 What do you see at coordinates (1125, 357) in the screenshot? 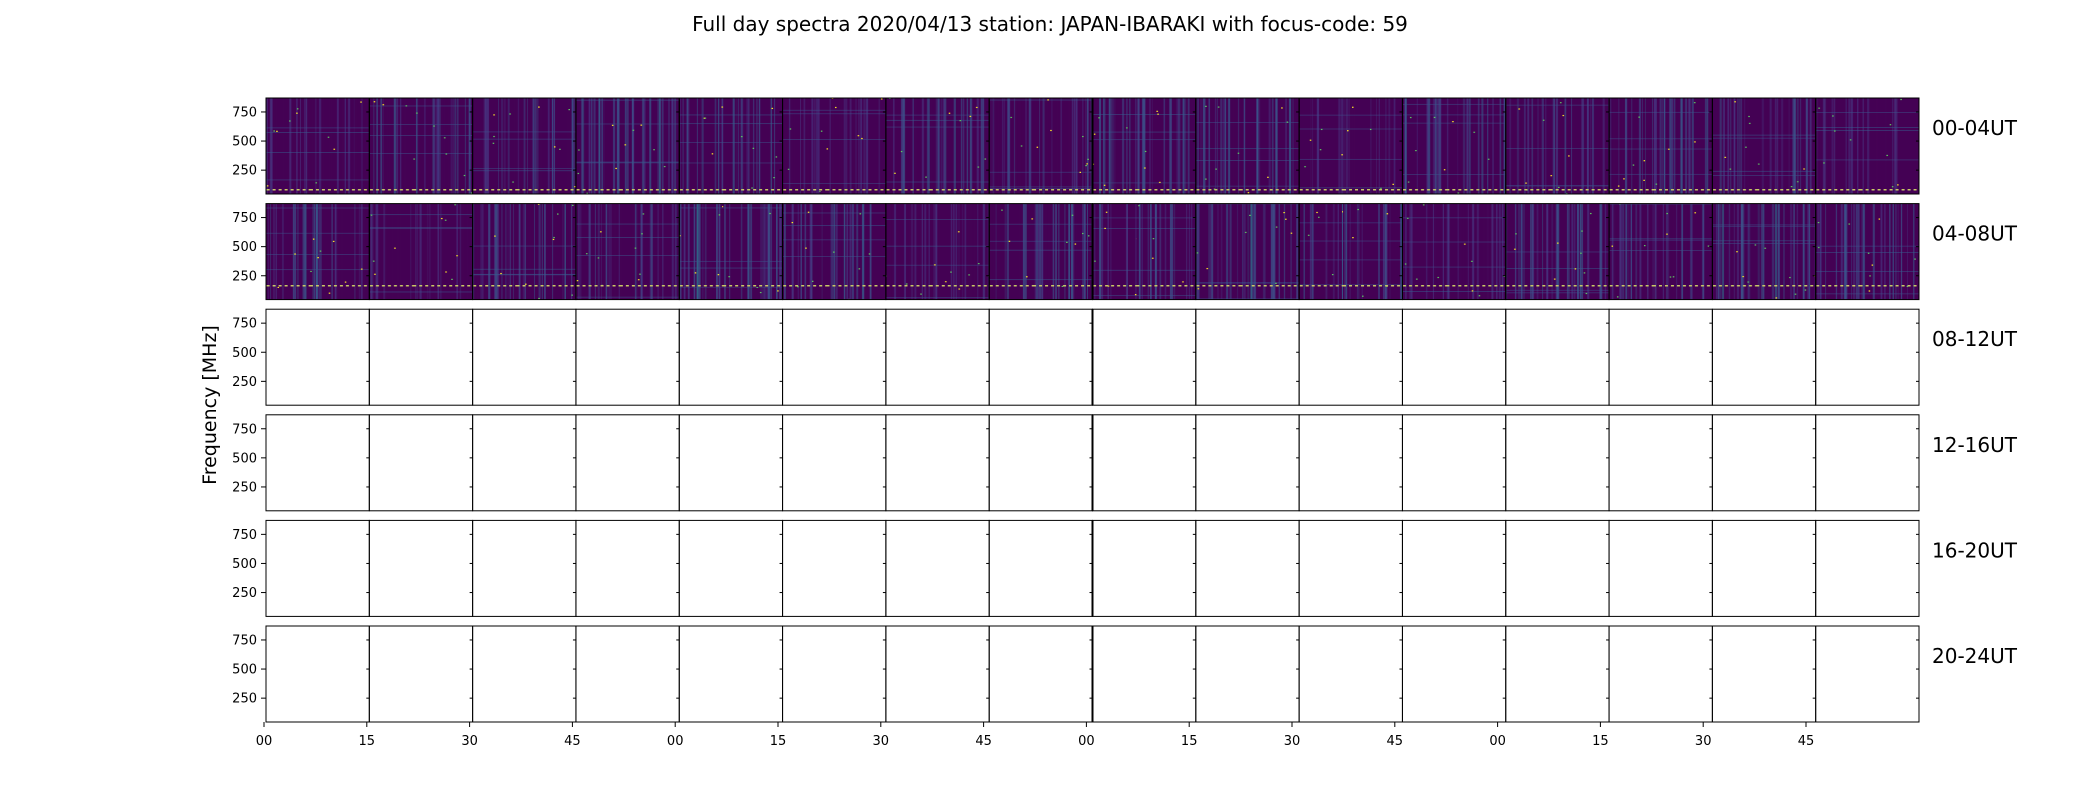
I see `panel-row: 750 500 250 08-12UT` at bounding box center [1125, 357].